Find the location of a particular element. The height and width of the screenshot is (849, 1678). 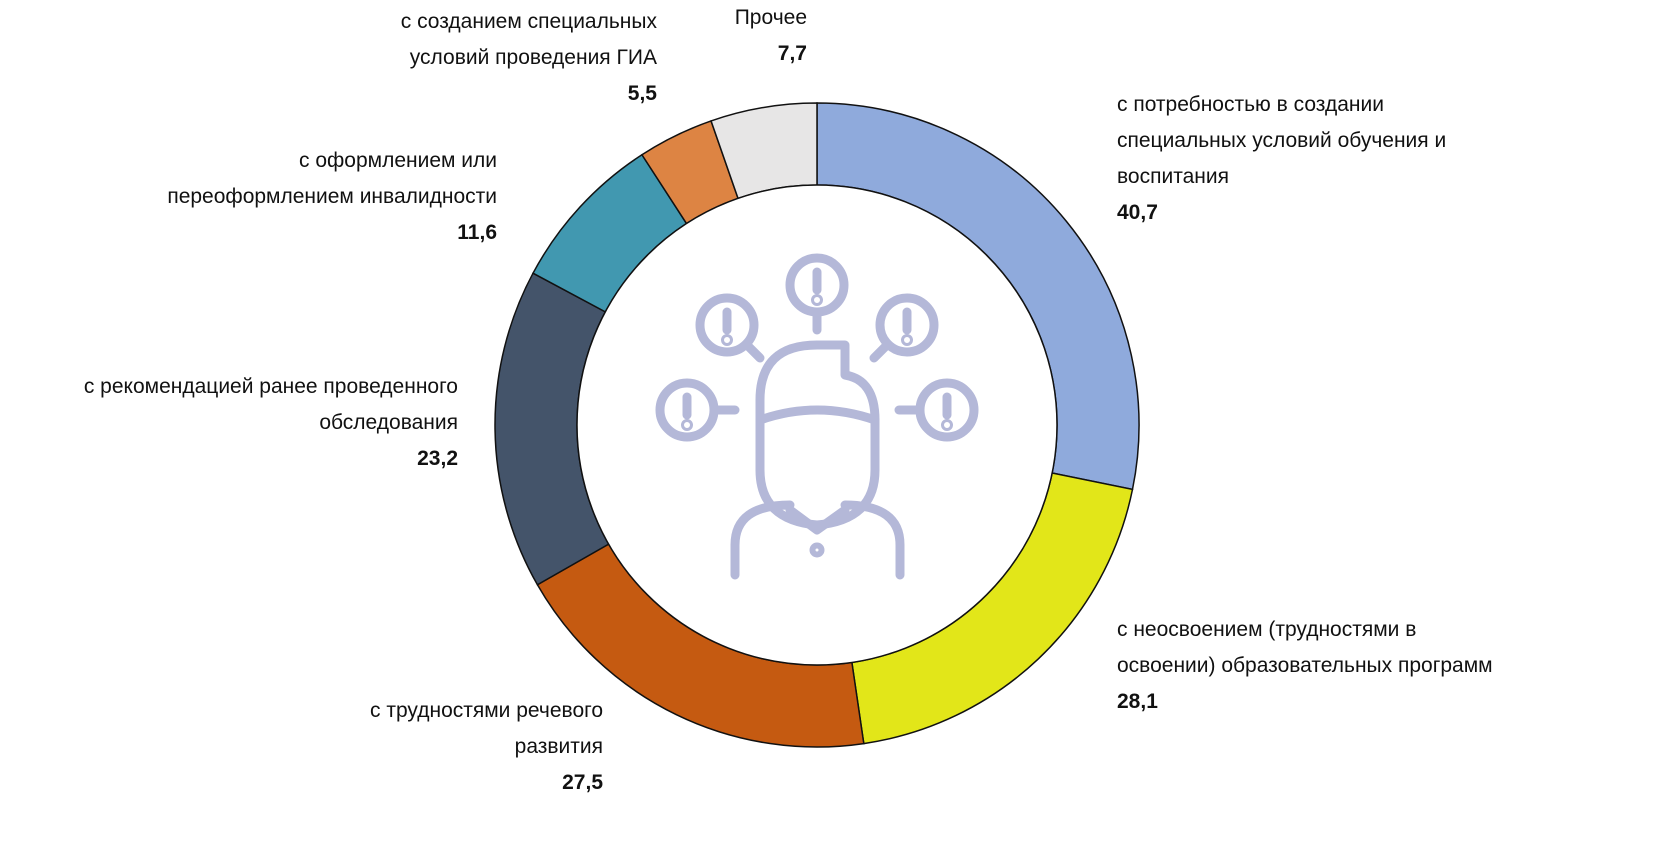

value-label: 7,7 is located at coordinates (792, 53).